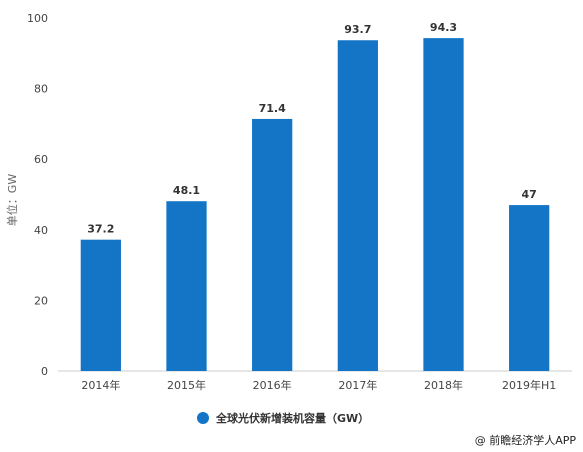  I want to click on data-label: 48.1, so click(186, 190).